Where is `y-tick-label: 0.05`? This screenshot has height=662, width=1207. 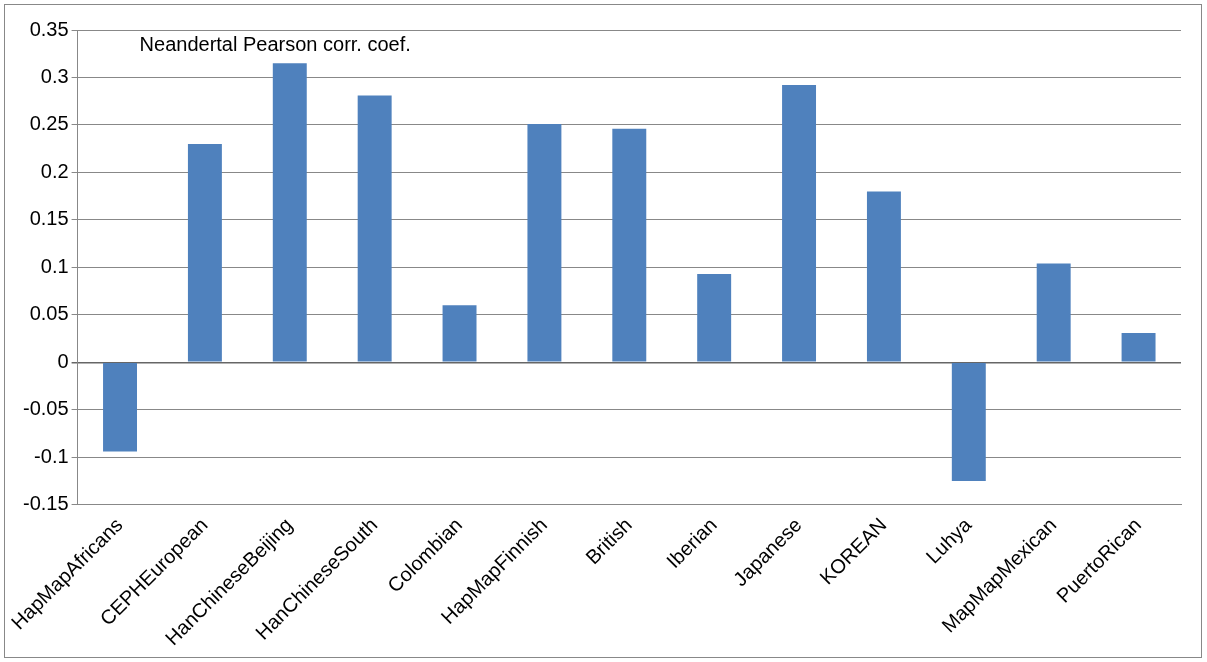 y-tick-label: 0.05 is located at coordinates (49, 313).